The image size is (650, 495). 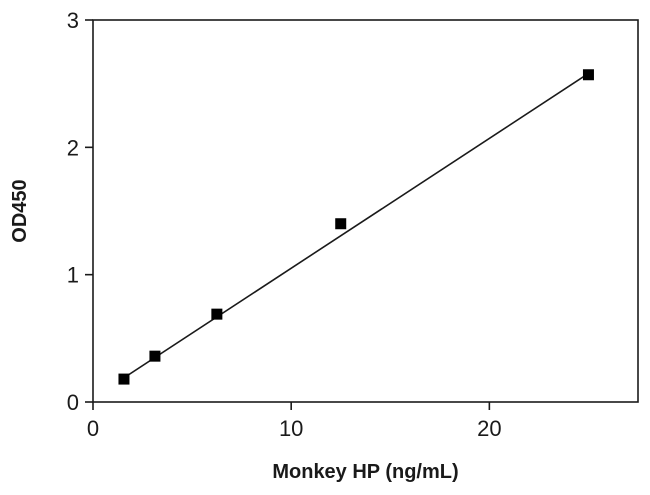 I want to click on y-axis-ticks: 0 1 2 3, so click(x=80, y=211).